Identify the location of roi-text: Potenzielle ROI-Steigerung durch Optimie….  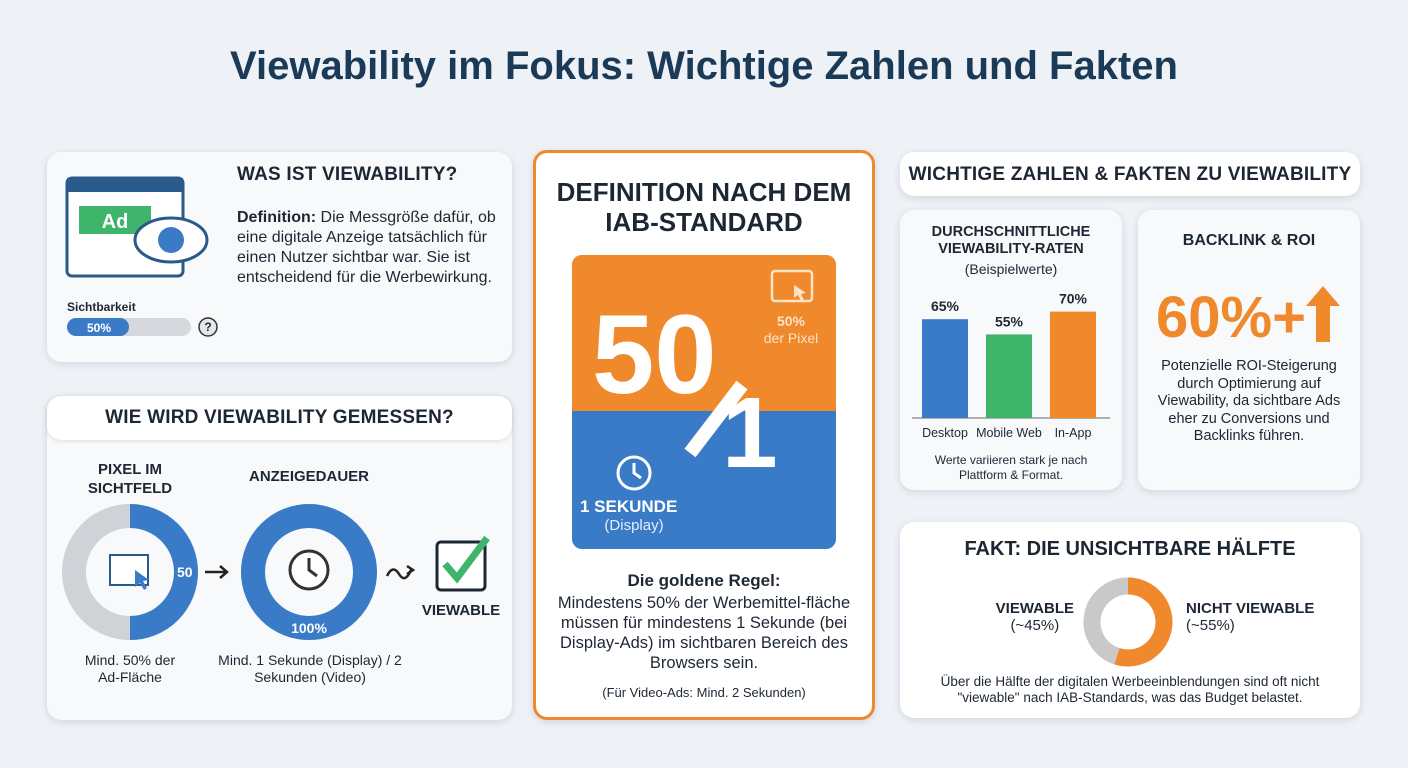
(1249, 401).